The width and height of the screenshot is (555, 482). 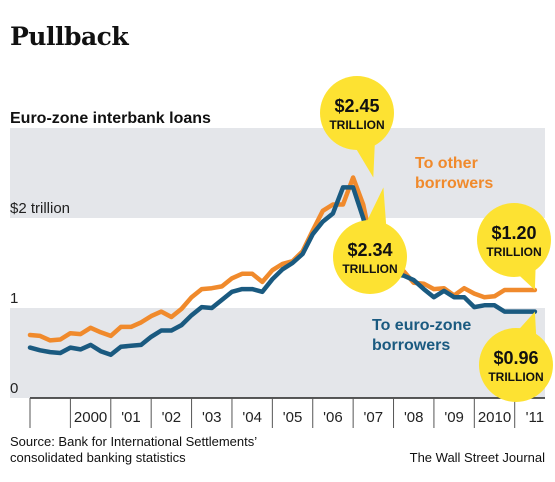 I want to click on x-tick-label: '06, so click(x=333, y=417).